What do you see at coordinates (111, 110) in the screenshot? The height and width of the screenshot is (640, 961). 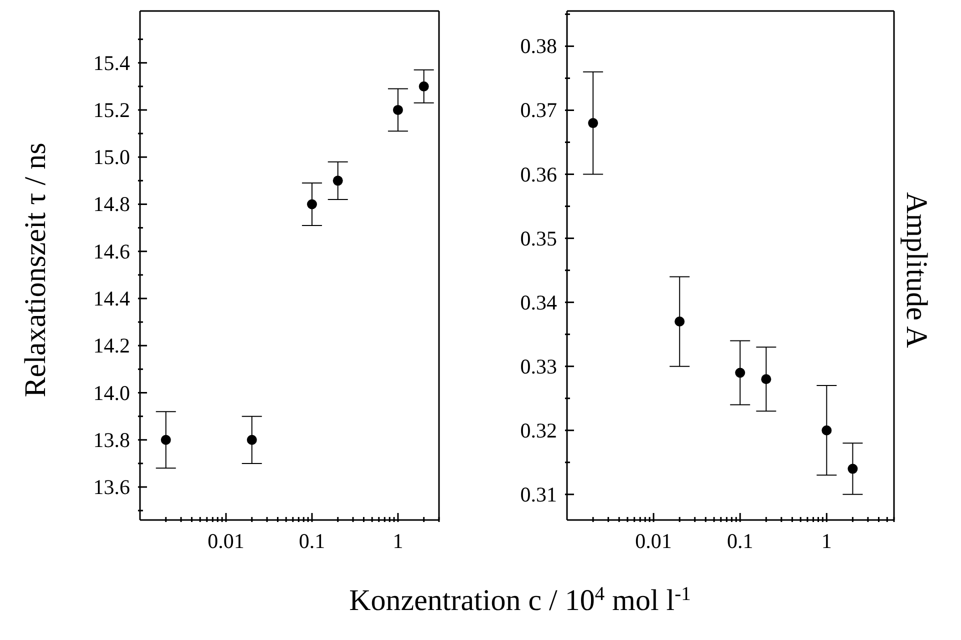 I see `y-tick-label: 15.2` at bounding box center [111, 110].